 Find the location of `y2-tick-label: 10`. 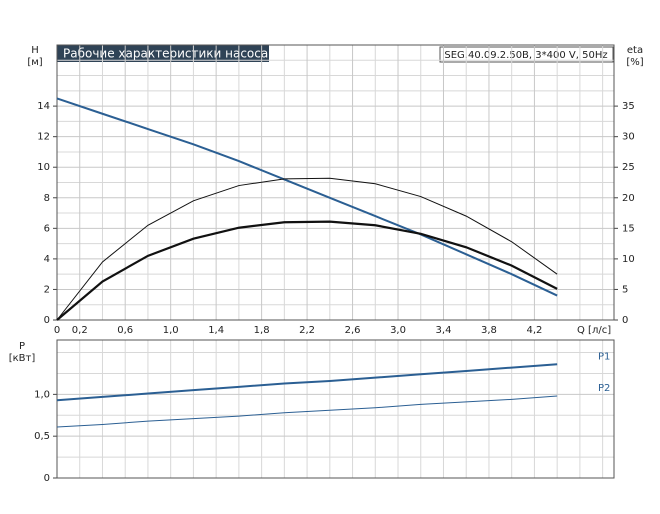

y2-tick-label: 10 is located at coordinates (628, 259).